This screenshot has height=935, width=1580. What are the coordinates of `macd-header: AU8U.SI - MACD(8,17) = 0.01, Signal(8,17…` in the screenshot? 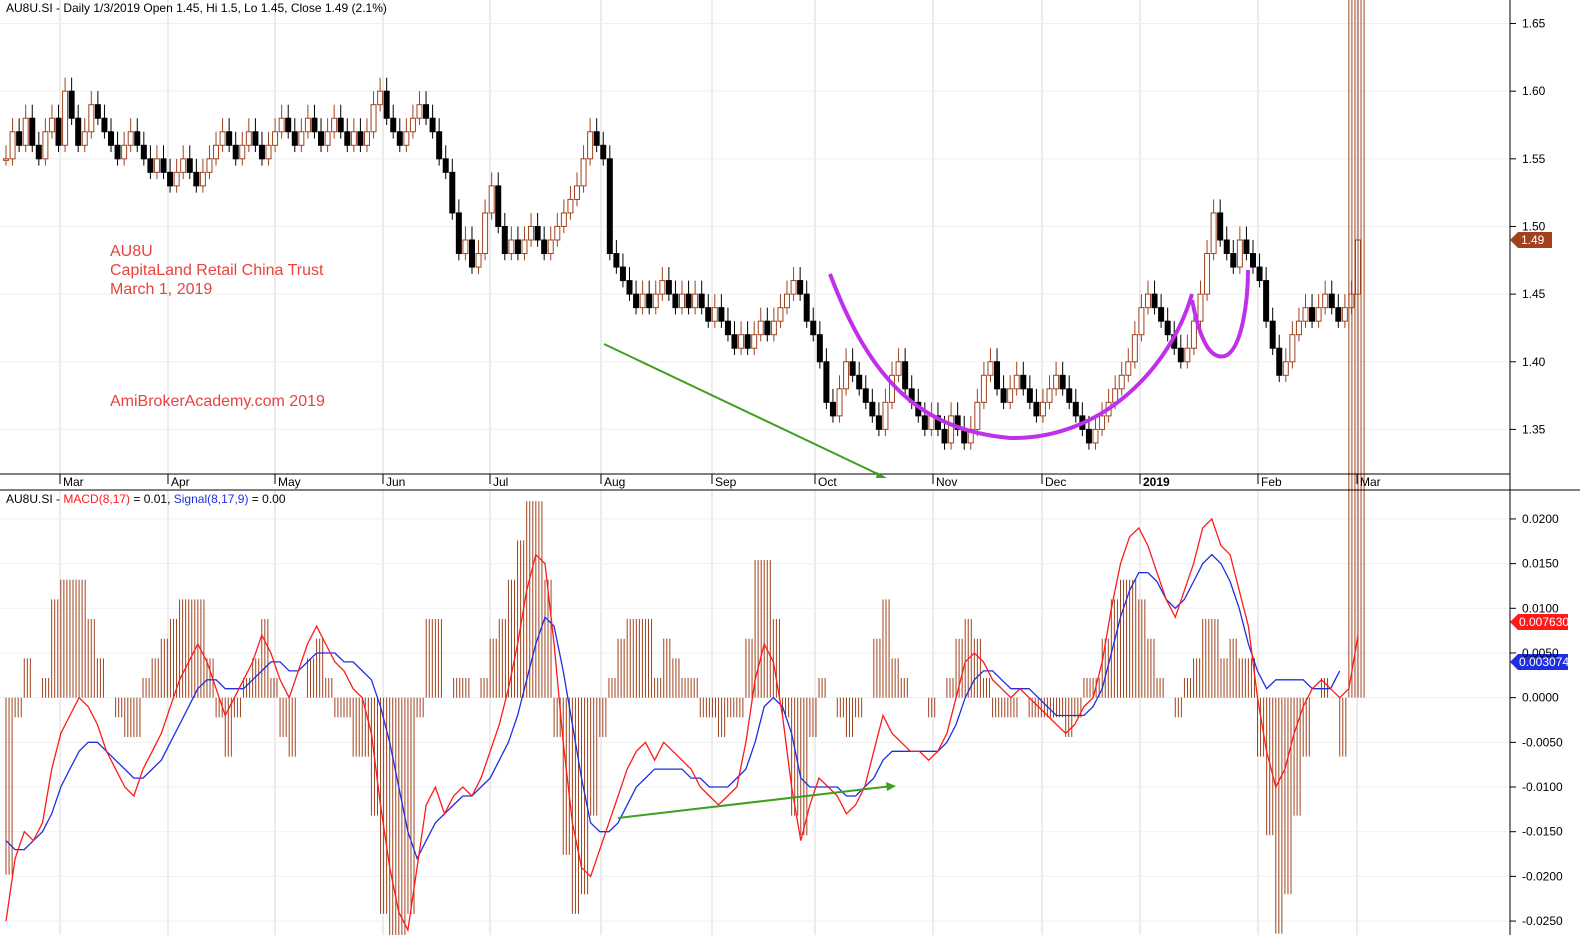 It's located at (146, 499).